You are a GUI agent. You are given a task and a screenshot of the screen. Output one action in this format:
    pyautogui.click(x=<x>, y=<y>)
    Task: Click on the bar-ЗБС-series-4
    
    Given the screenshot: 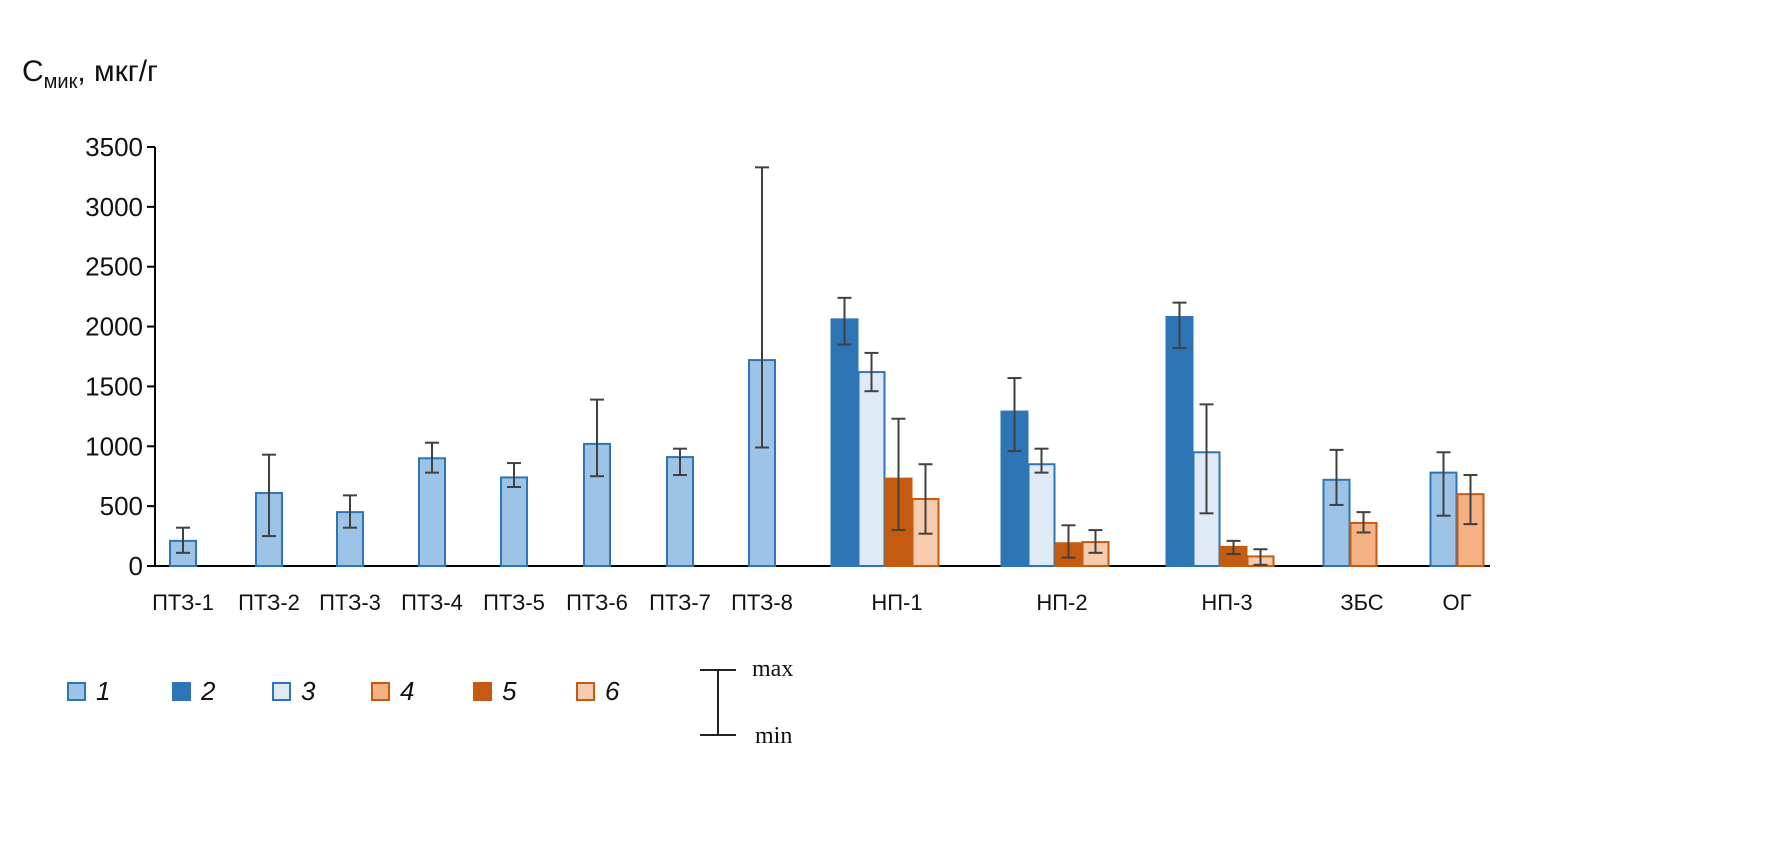 What is the action you would take?
    pyautogui.click(x=1363, y=544)
    